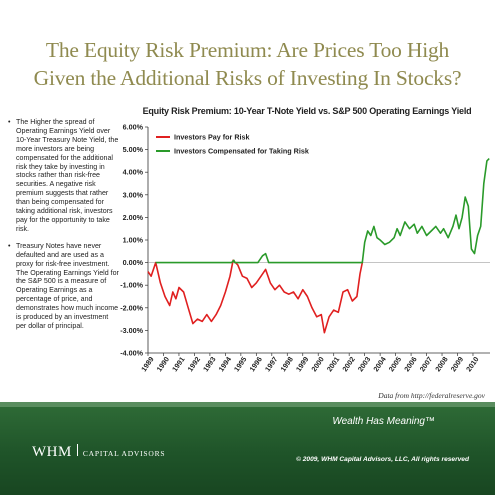  What do you see at coordinates (131, 285) in the screenshot?
I see `y-tick-label: -1.00%` at bounding box center [131, 285].